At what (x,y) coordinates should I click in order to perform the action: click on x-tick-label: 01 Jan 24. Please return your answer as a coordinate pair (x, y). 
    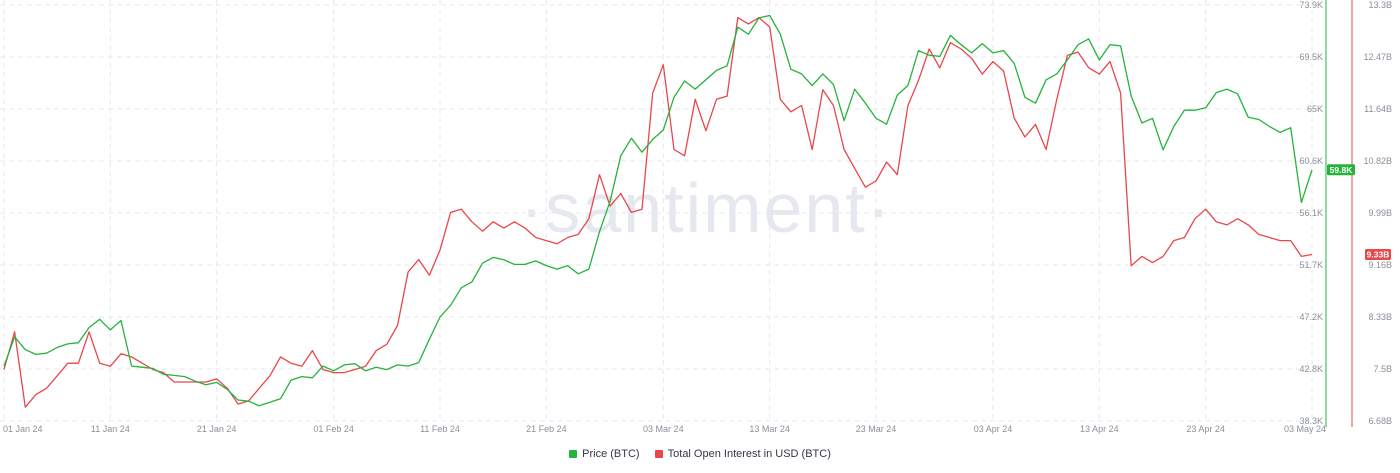
    Looking at the image, I should click on (23, 429).